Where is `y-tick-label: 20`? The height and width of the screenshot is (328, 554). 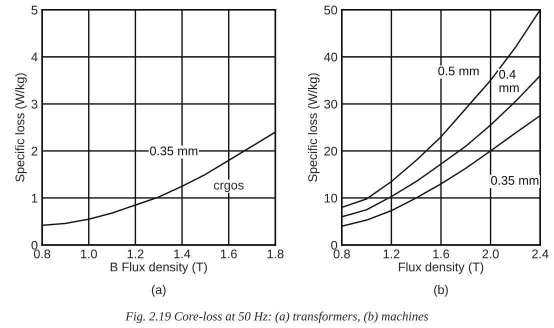
y-tick-label: 20 is located at coordinates (331, 151).